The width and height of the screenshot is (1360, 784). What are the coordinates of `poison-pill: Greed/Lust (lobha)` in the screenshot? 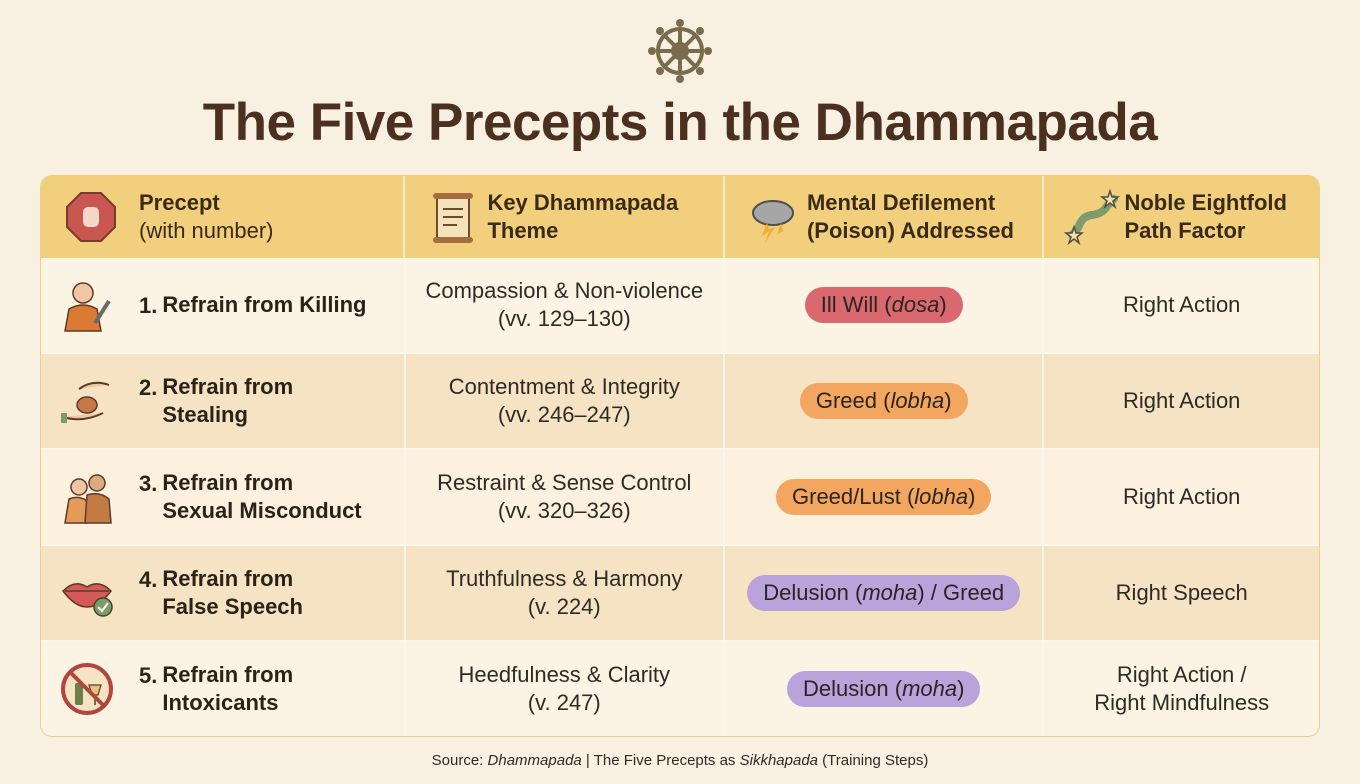 It's located at (884, 497).